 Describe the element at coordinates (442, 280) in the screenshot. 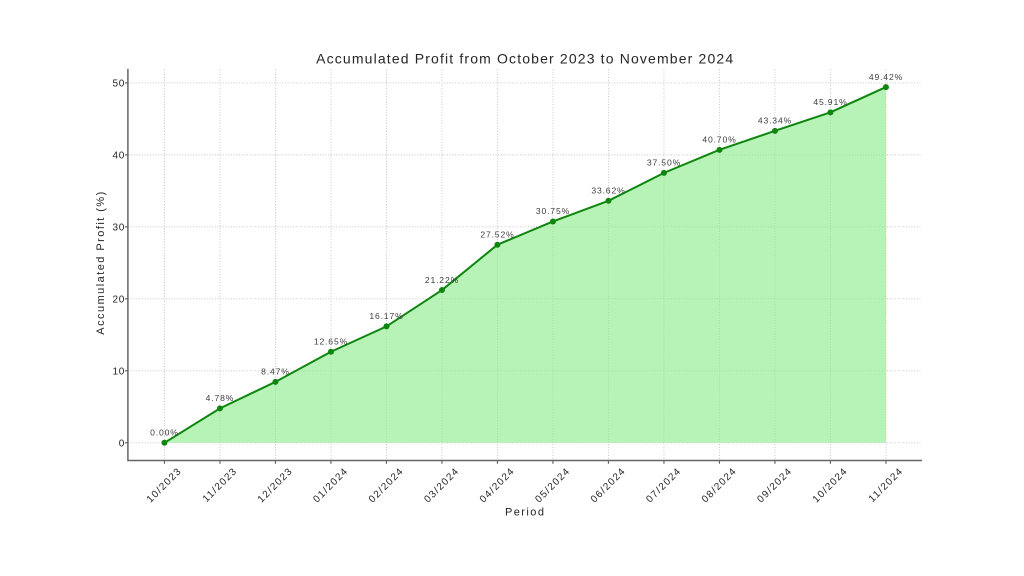

I see `svg-text: 21.22%` at that location.